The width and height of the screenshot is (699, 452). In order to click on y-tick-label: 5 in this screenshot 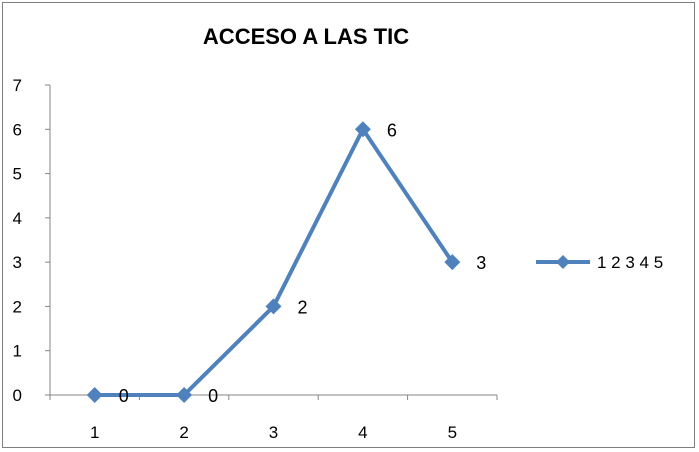, I will do `click(17, 174)`.